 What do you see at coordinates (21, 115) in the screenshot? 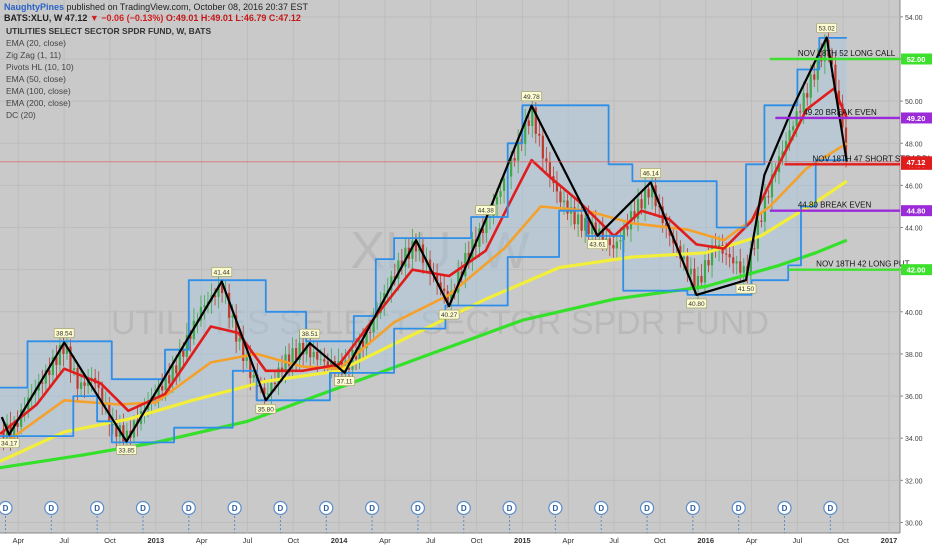
I see `indicator-donchian: DC (20)` at bounding box center [21, 115].